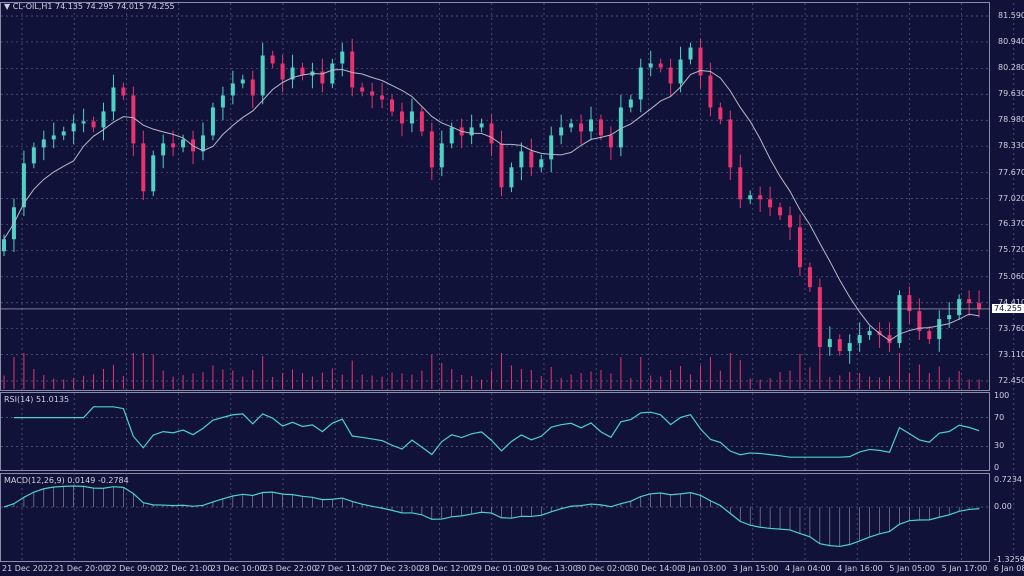  I want to click on price-tick-label: 79.630, so click(1011, 94).